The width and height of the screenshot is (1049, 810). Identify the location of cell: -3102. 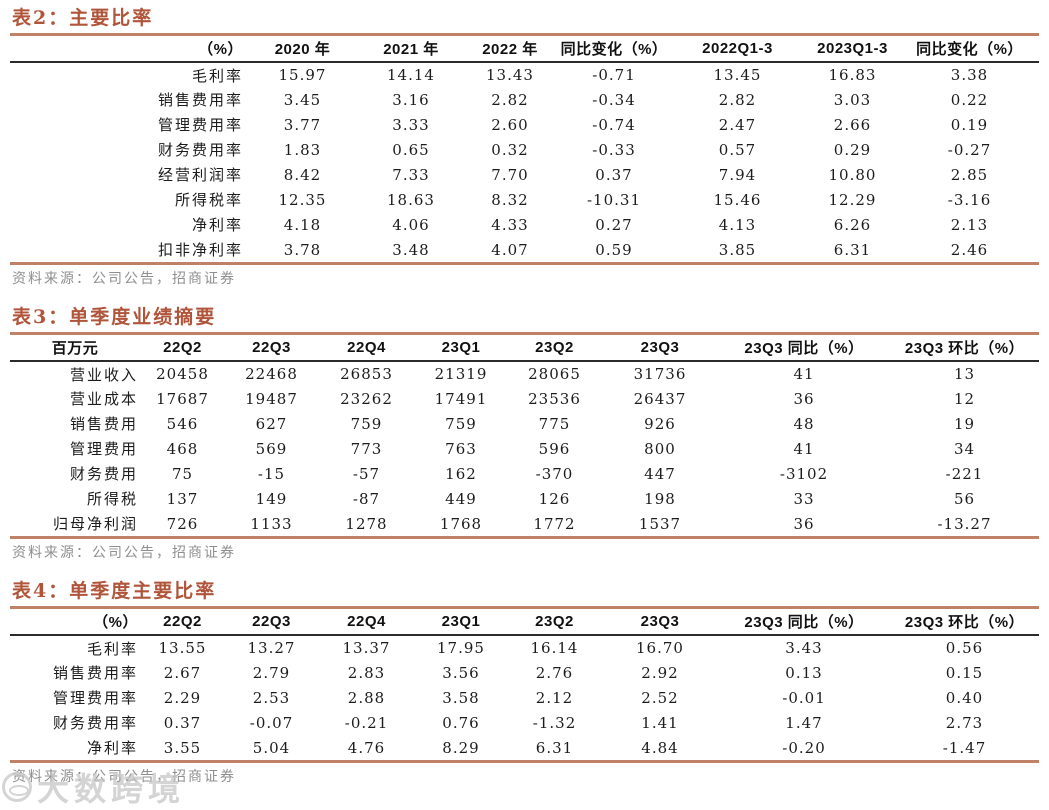
(804, 473).